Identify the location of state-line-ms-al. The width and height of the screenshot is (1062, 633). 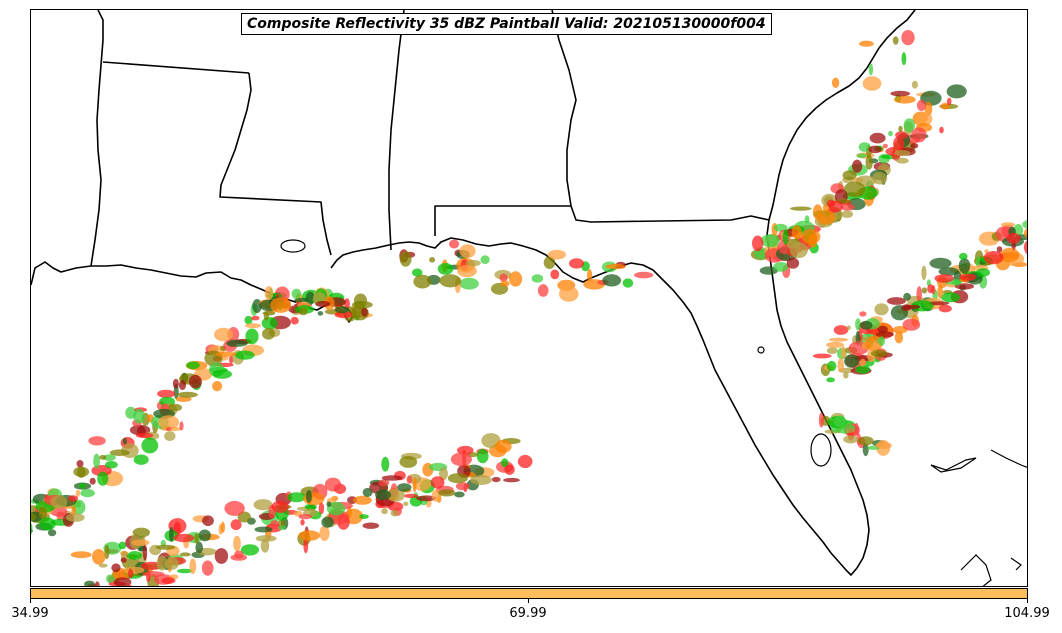
(396, 130).